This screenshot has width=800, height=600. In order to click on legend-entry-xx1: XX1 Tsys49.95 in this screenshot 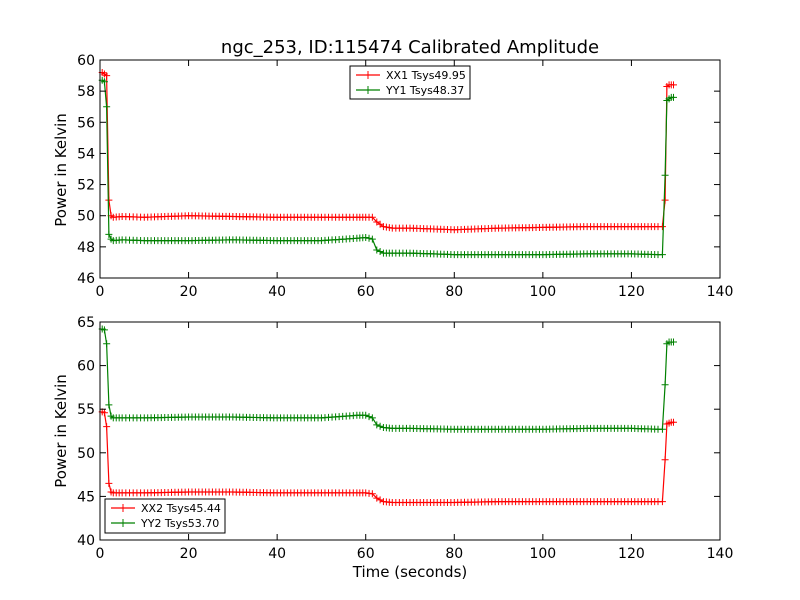, I will do `click(411, 75)`.